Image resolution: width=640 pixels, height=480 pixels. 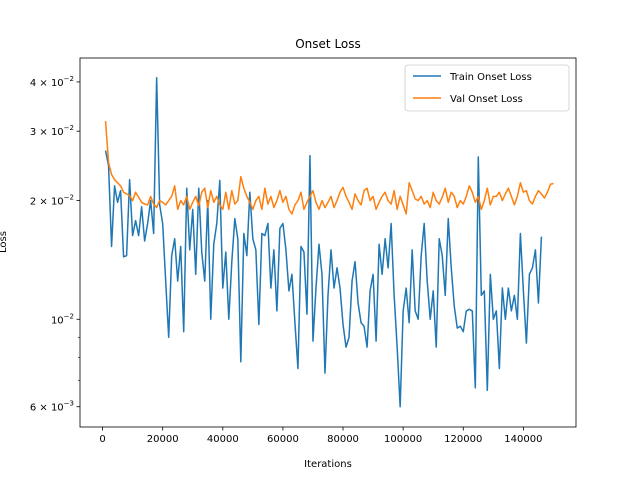 What do you see at coordinates (486, 99) in the screenshot?
I see `legend-label-val: Val Onset Loss` at bounding box center [486, 99].